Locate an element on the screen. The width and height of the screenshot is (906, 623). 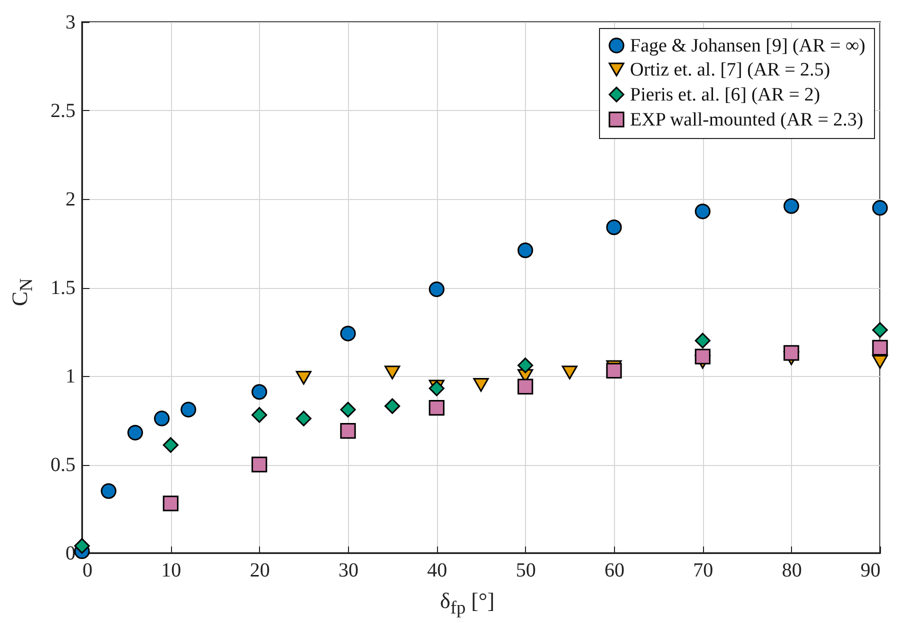
legend-label: EXP wall-mounted (AR = 2.3) is located at coordinates (747, 120).